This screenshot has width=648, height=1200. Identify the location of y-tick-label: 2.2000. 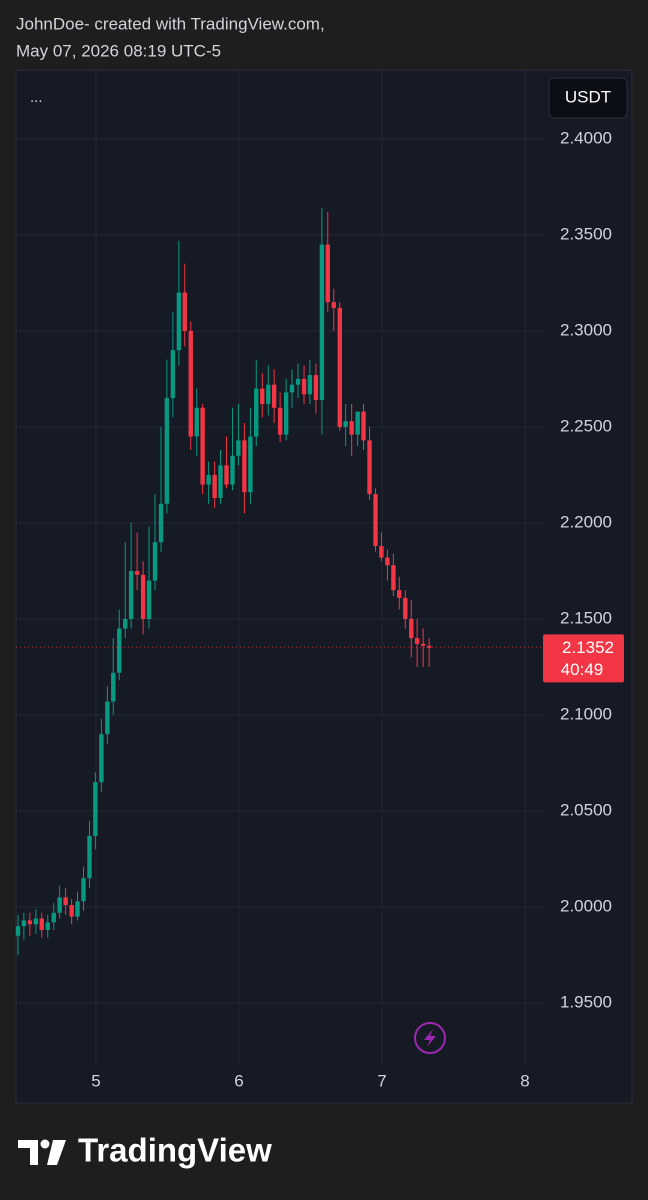
(586, 521).